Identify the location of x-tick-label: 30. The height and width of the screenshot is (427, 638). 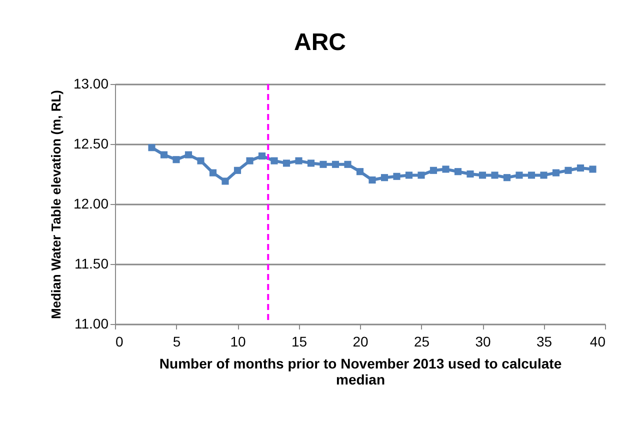
(483, 342).